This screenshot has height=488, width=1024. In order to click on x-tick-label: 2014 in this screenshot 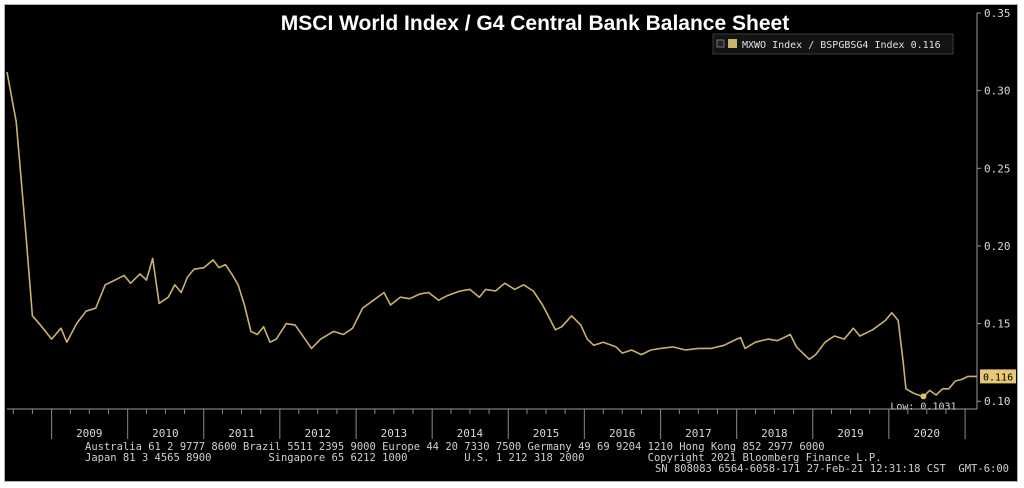, I will do `click(470, 433)`.